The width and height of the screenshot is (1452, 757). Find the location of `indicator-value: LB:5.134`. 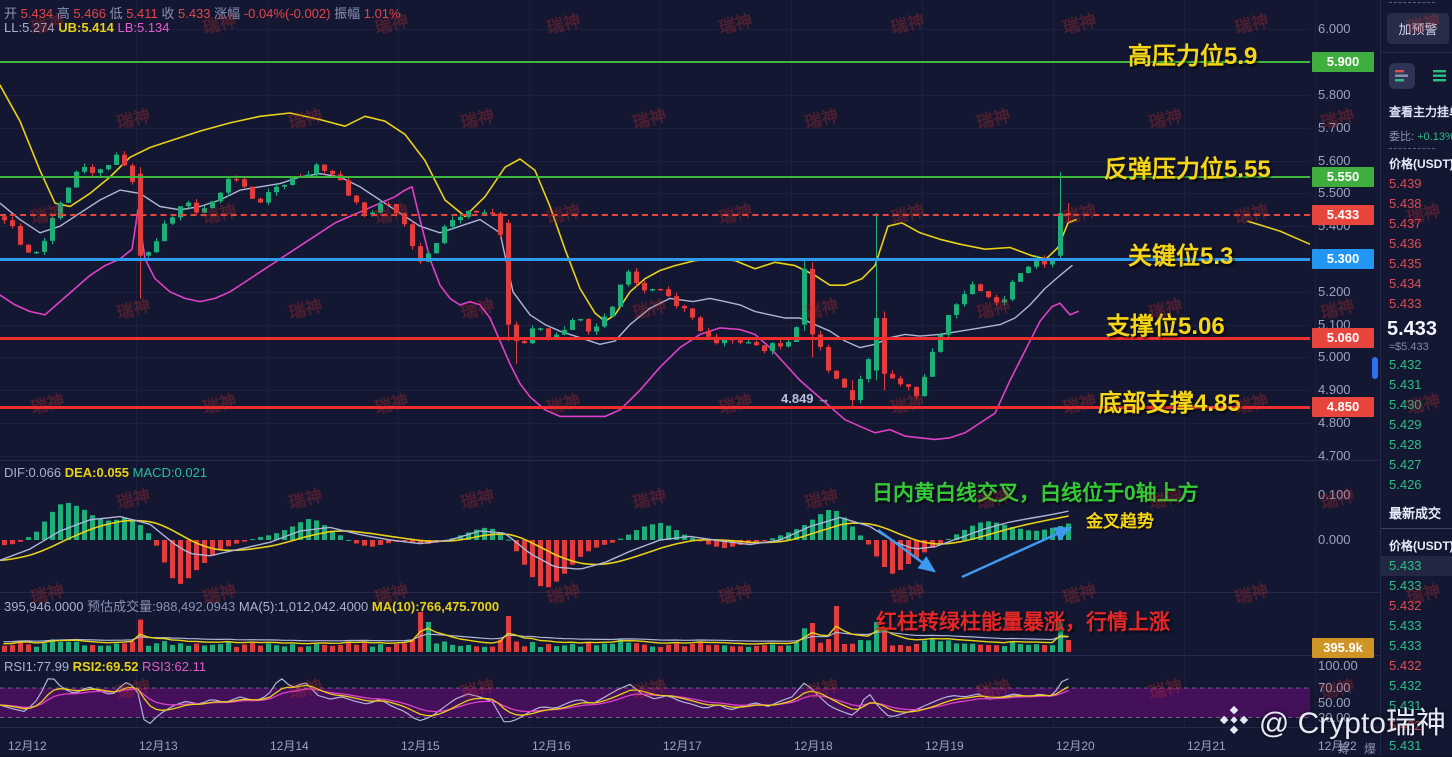

indicator-value: LB:5.134 is located at coordinates (143, 27).